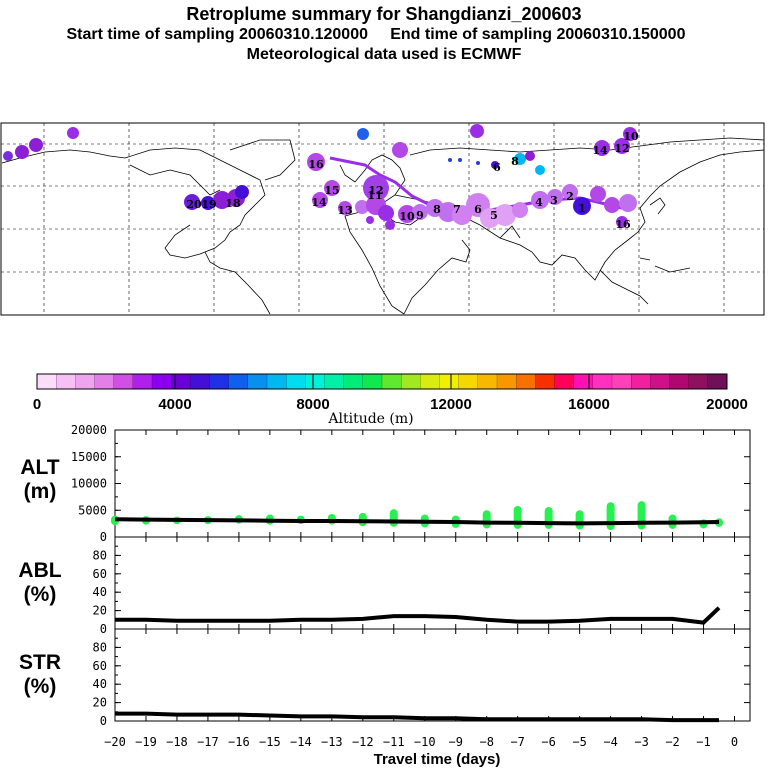 The image size is (768, 768). I want to click on plume-day-label: 6, so click(478, 209).